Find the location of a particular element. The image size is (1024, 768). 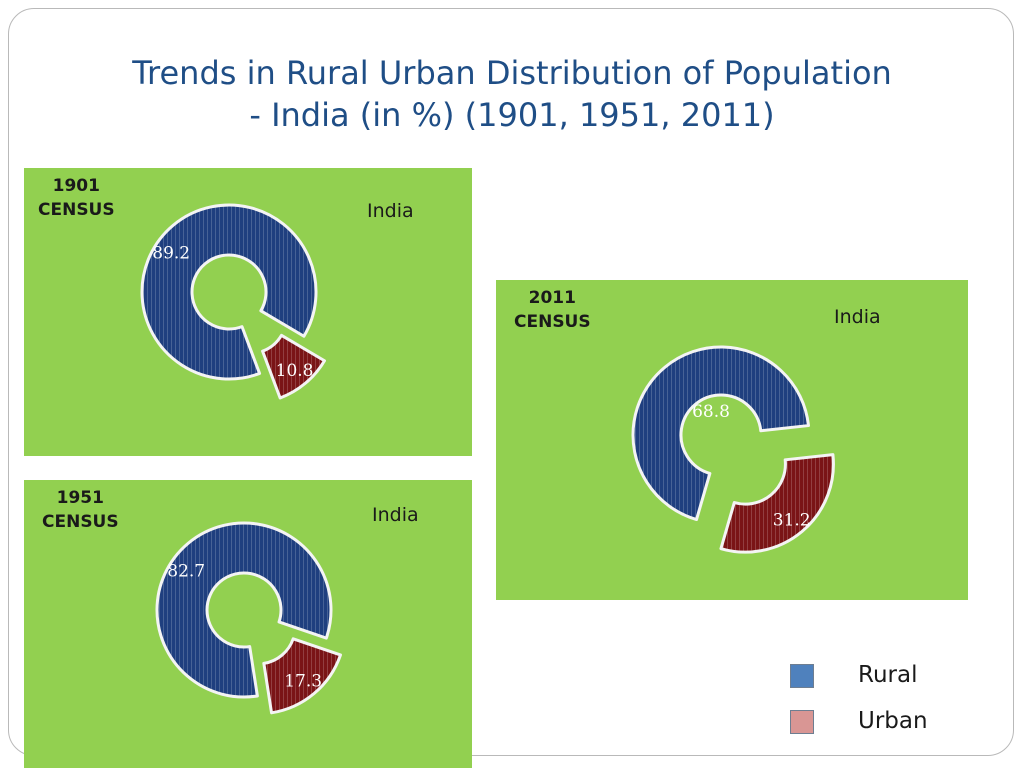

data-label-urban: 10.8 is located at coordinates (295, 371).